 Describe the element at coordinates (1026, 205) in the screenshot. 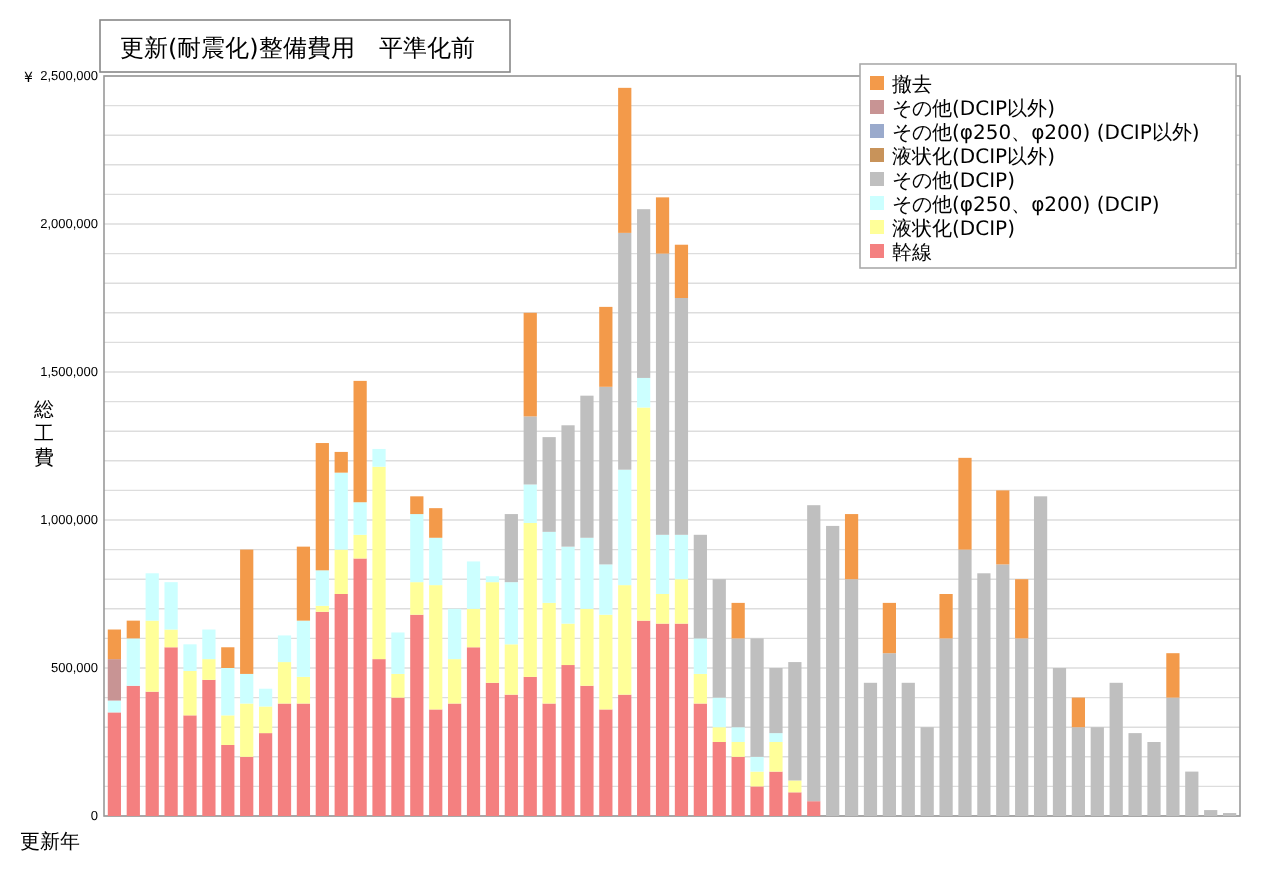

I see `legend-label: その他(φ250、φ200) (DCIP)` at that location.